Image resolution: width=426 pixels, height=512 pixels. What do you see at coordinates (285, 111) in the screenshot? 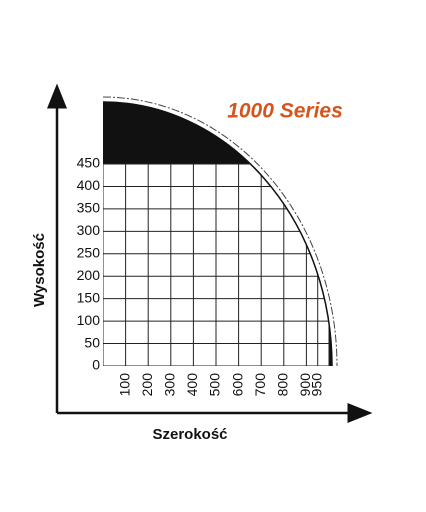
I see `title: 1000 Series` at bounding box center [285, 111].